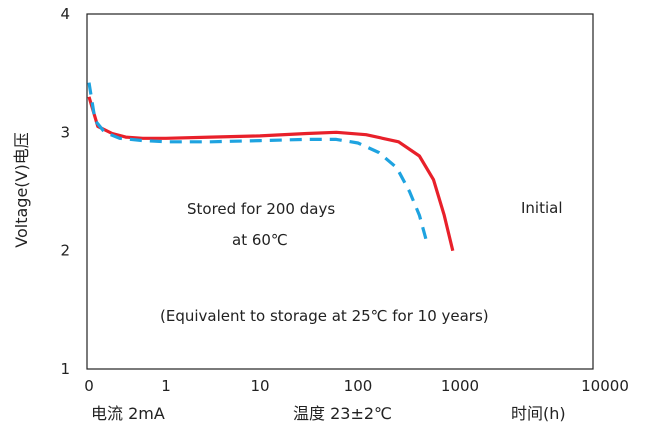 This screenshot has width=646, height=430. Describe the element at coordinates (21, 189) in the screenshot. I see `y-axis-label: Voltage(V)电压` at that location.